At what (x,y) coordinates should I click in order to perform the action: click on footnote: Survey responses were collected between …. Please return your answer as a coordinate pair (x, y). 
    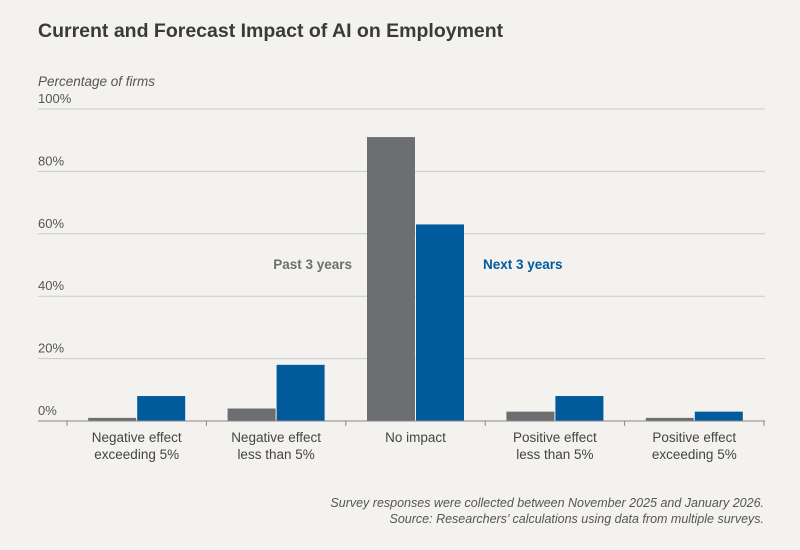
    Looking at the image, I should click on (547, 511).